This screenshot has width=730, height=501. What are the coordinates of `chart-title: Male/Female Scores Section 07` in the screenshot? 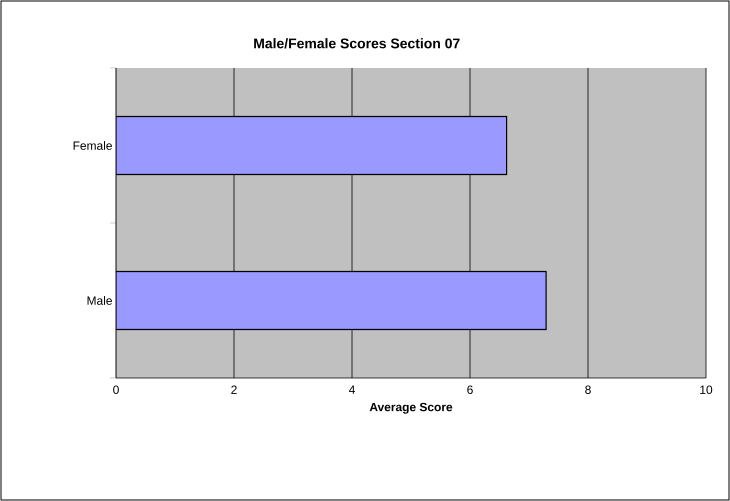 It's located at (357, 43).